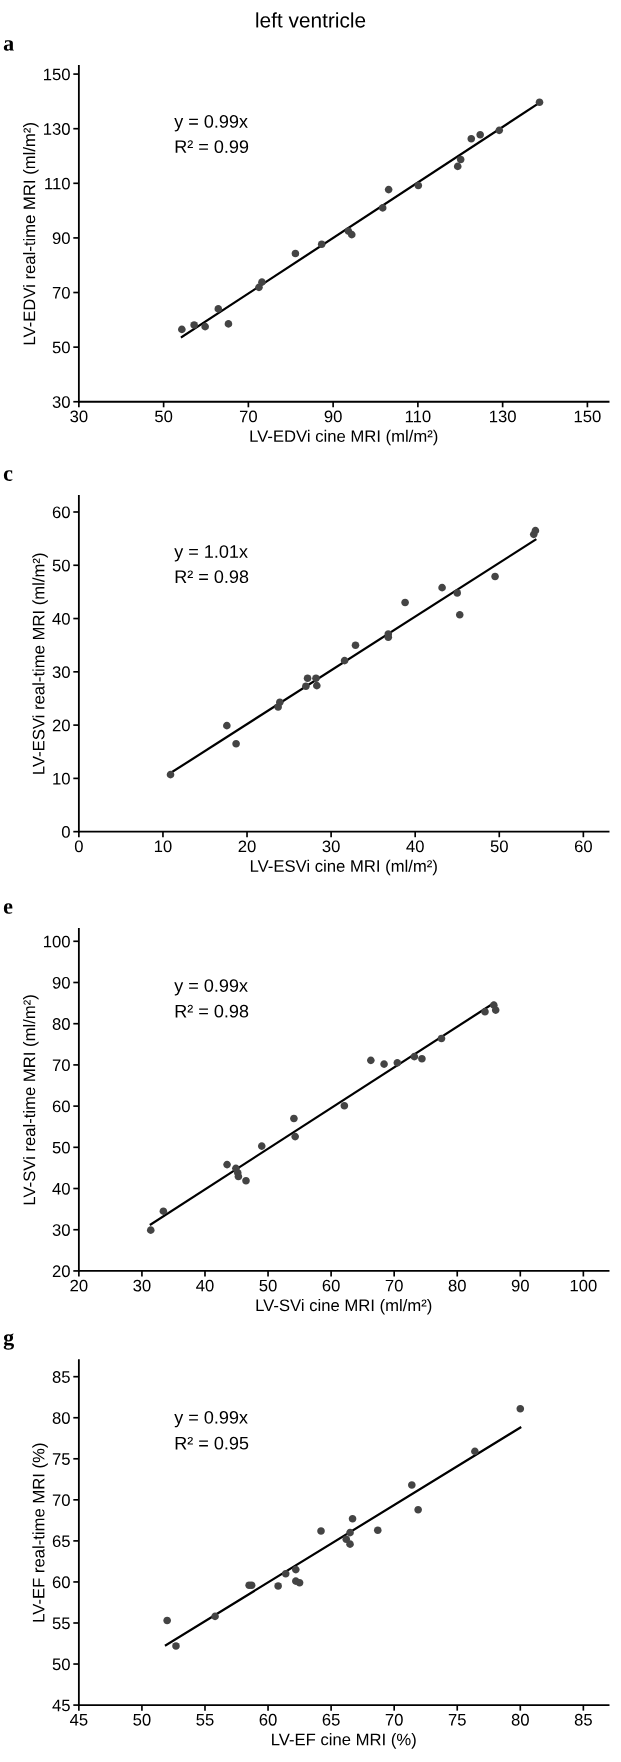 Image resolution: width=621 pixels, height=1762 pixels. What do you see at coordinates (65, 832) in the screenshot?
I see `y-tick-label: 0` at bounding box center [65, 832].